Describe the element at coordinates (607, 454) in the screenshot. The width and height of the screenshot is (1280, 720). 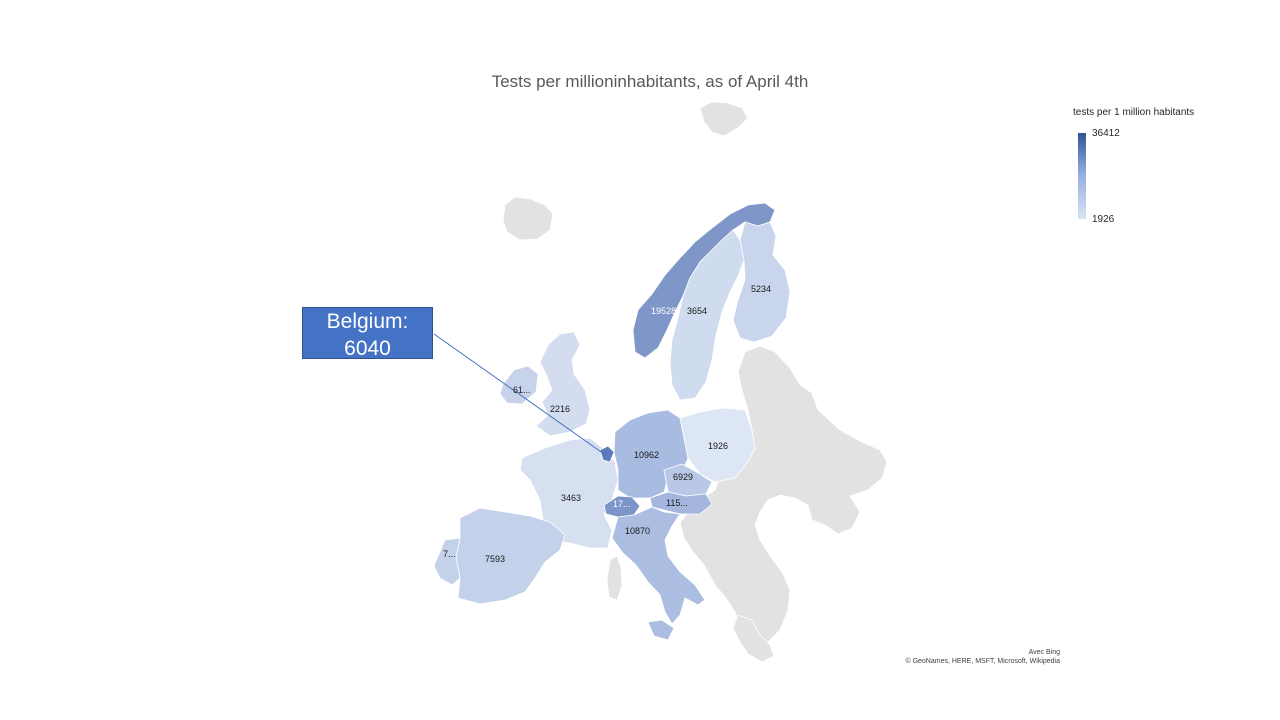
I see `region-belgium` at that location.